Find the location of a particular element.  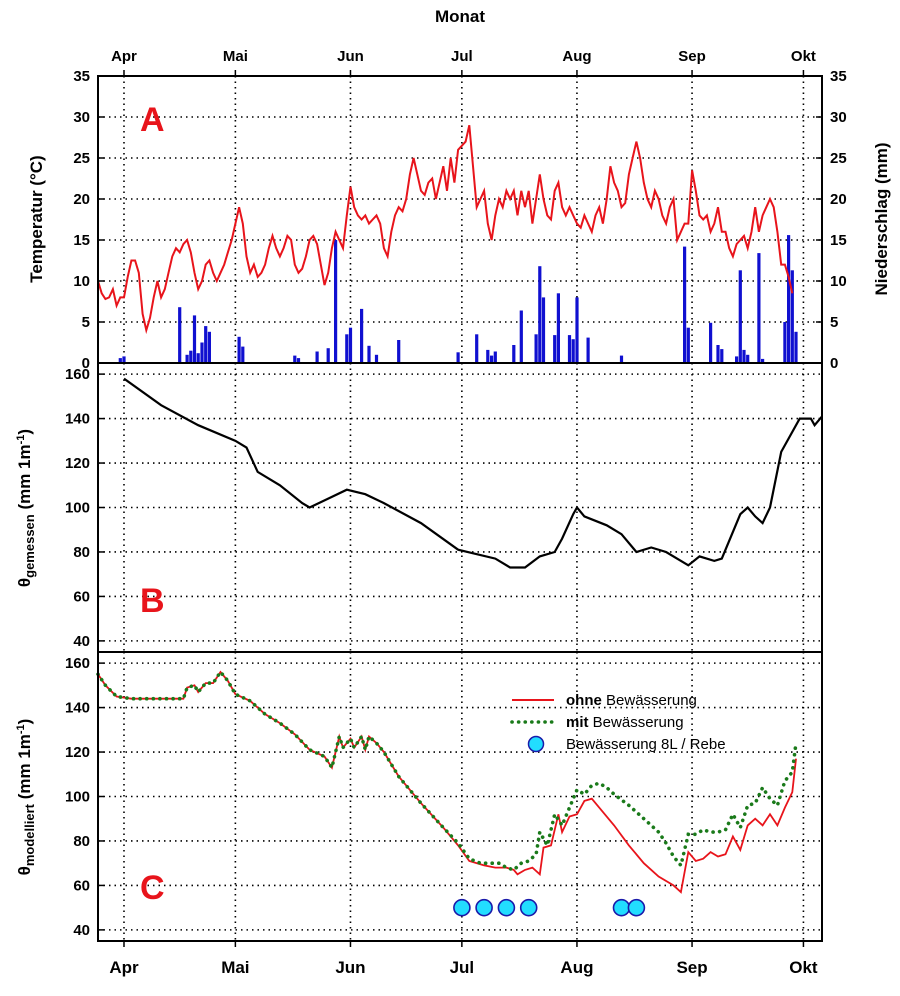

month-label-top: Mai is located at coordinates (235, 56).